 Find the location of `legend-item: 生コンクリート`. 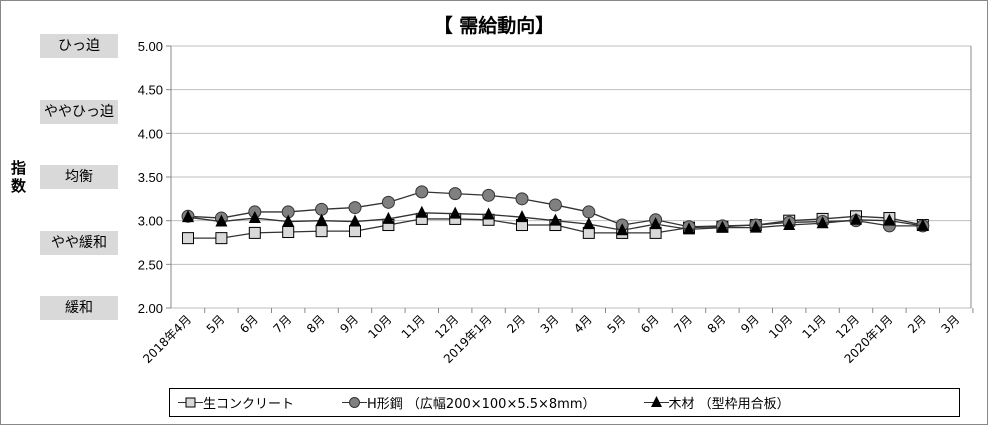

legend-item: 生コンクリート is located at coordinates (236, 402).